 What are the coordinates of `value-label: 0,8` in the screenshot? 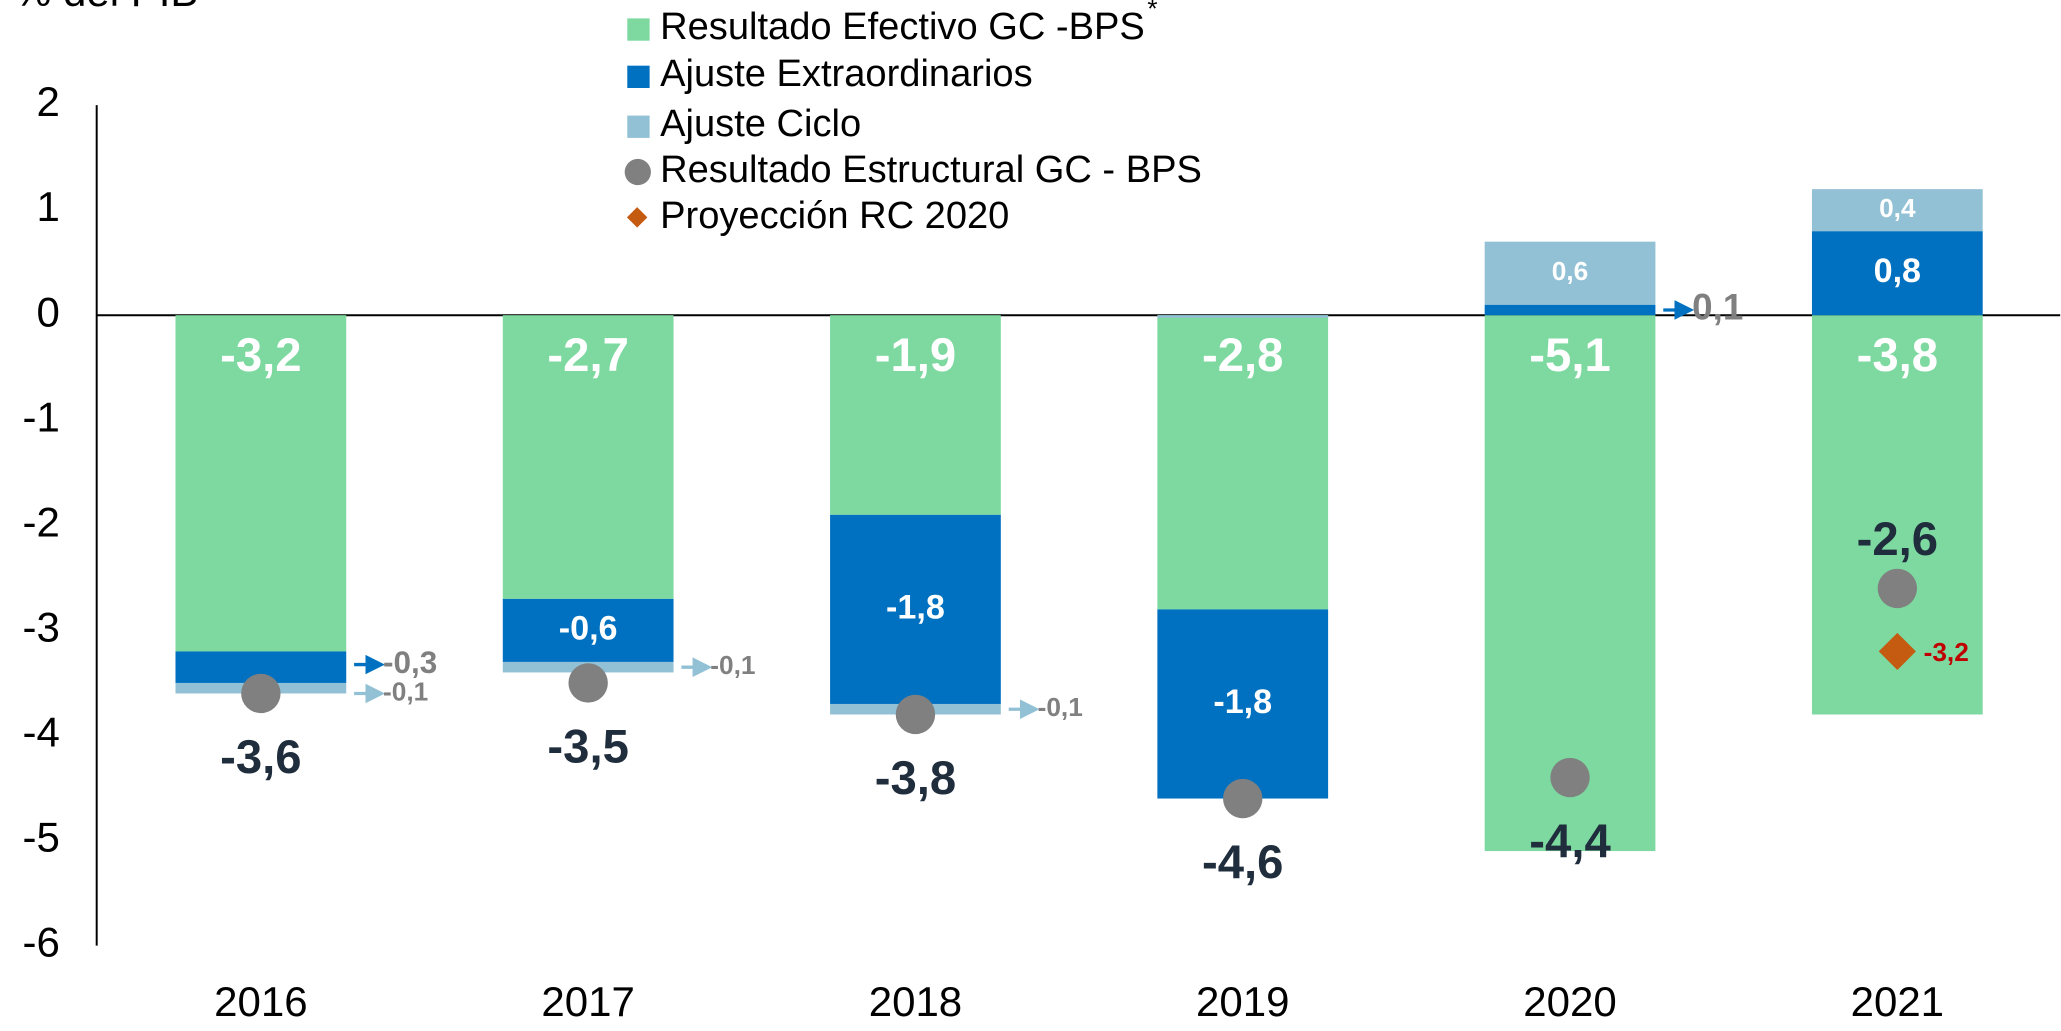 It's located at (1897, 271).